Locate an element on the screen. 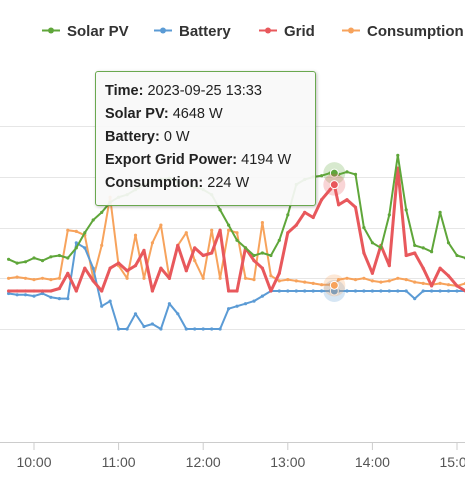 The height and width of the screenshot is (481, 465). tooltip-consumption-label: Consumption: is located at coordinates (154, 183).